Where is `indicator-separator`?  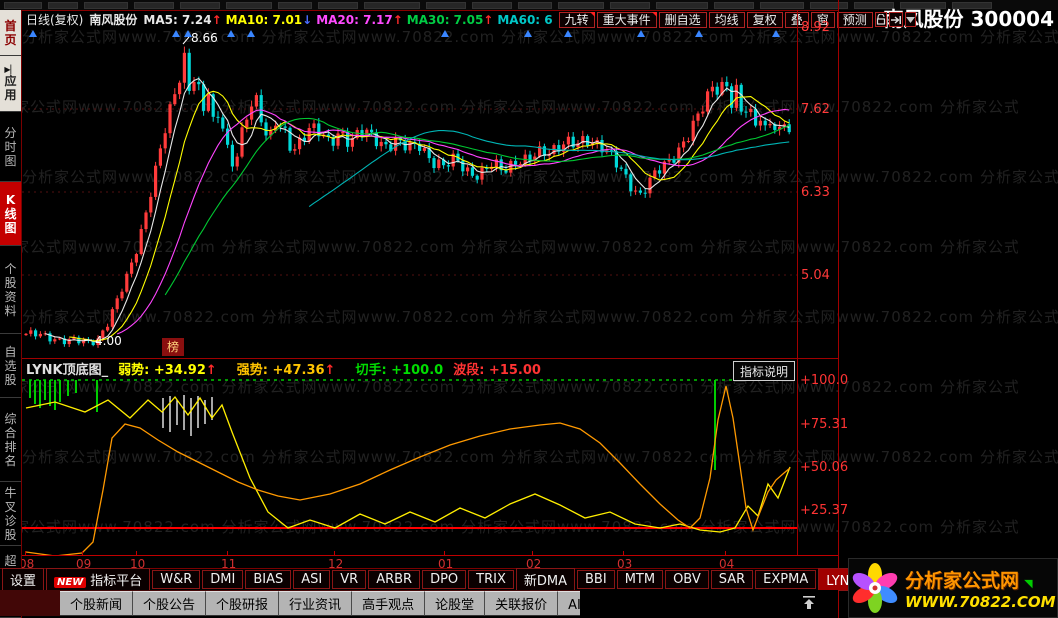 indicator-separator is located at coordinates (430, 358).